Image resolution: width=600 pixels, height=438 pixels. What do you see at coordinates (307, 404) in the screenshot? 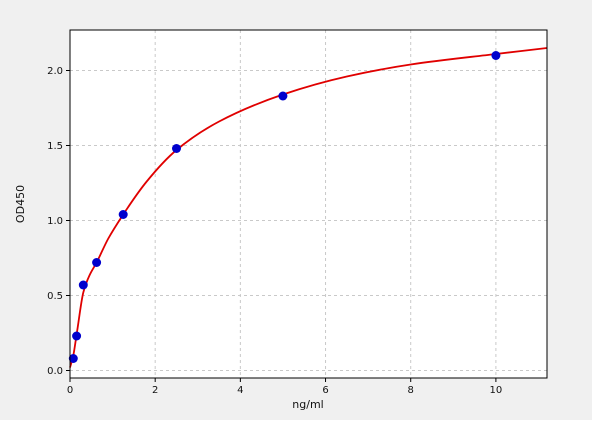
I see `x-axis-label: ng/ml` at bounding box center [307, 404].